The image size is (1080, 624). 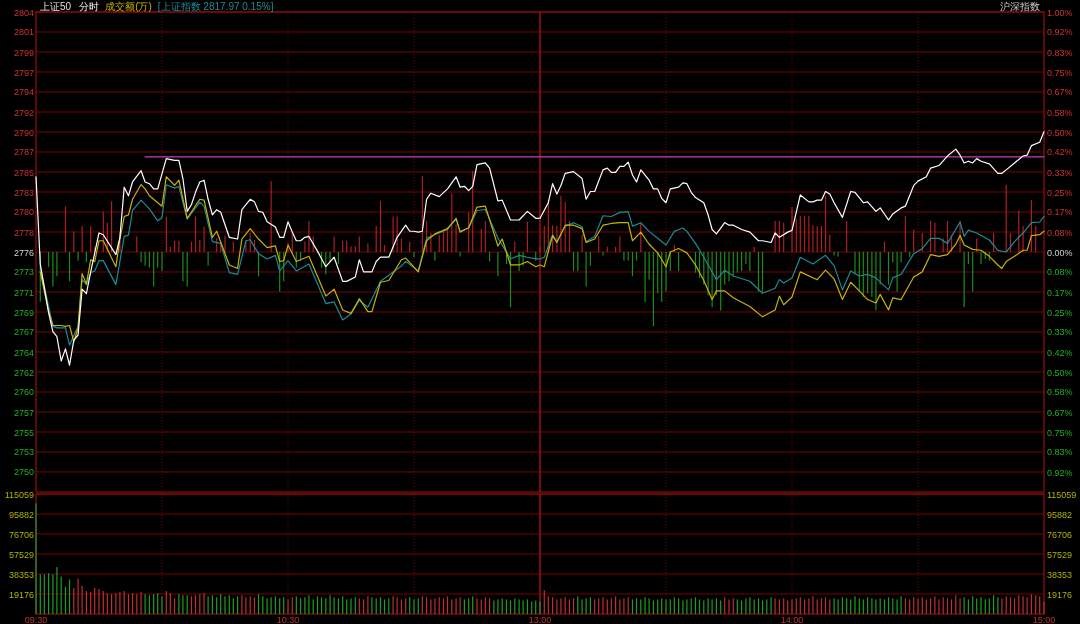 I want to click on y2-tick-label: 1.00%, so click(x=1060, y=12).